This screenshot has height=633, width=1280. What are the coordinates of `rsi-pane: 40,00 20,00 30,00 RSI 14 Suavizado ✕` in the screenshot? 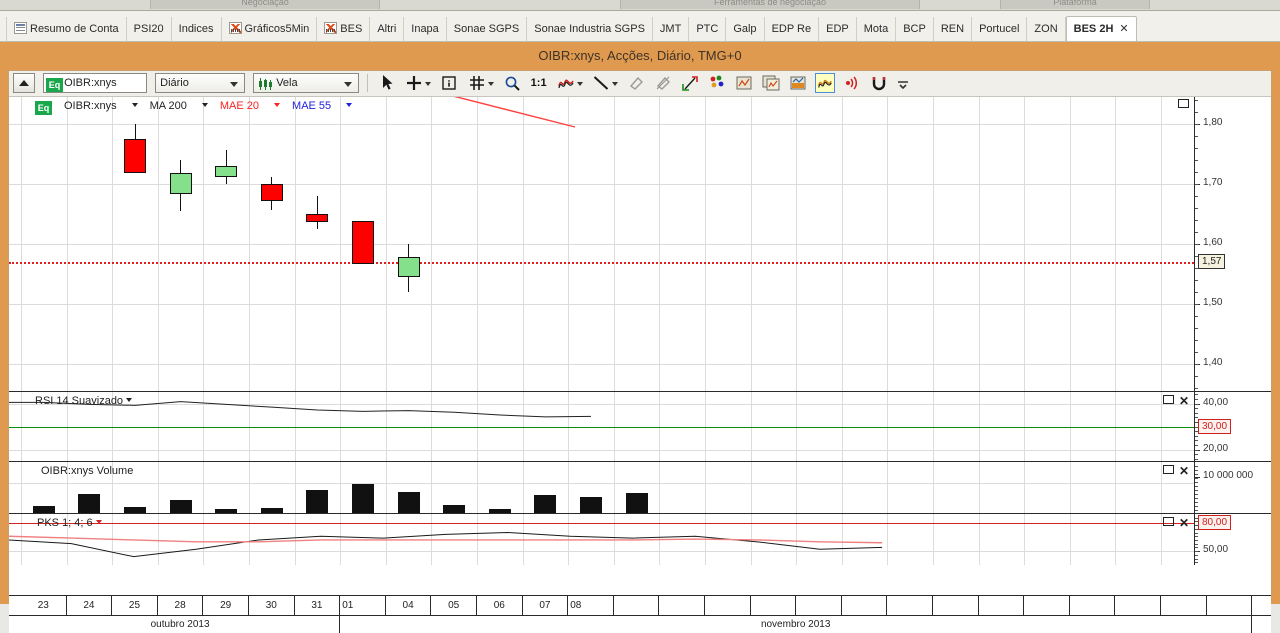 It's located at (640, 426).